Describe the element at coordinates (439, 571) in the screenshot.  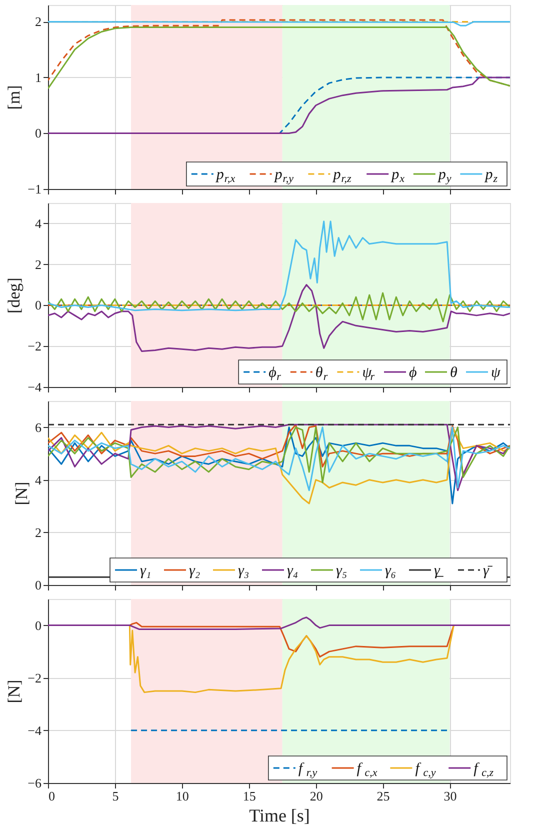
I see `legend-label: γ̲` at that location.